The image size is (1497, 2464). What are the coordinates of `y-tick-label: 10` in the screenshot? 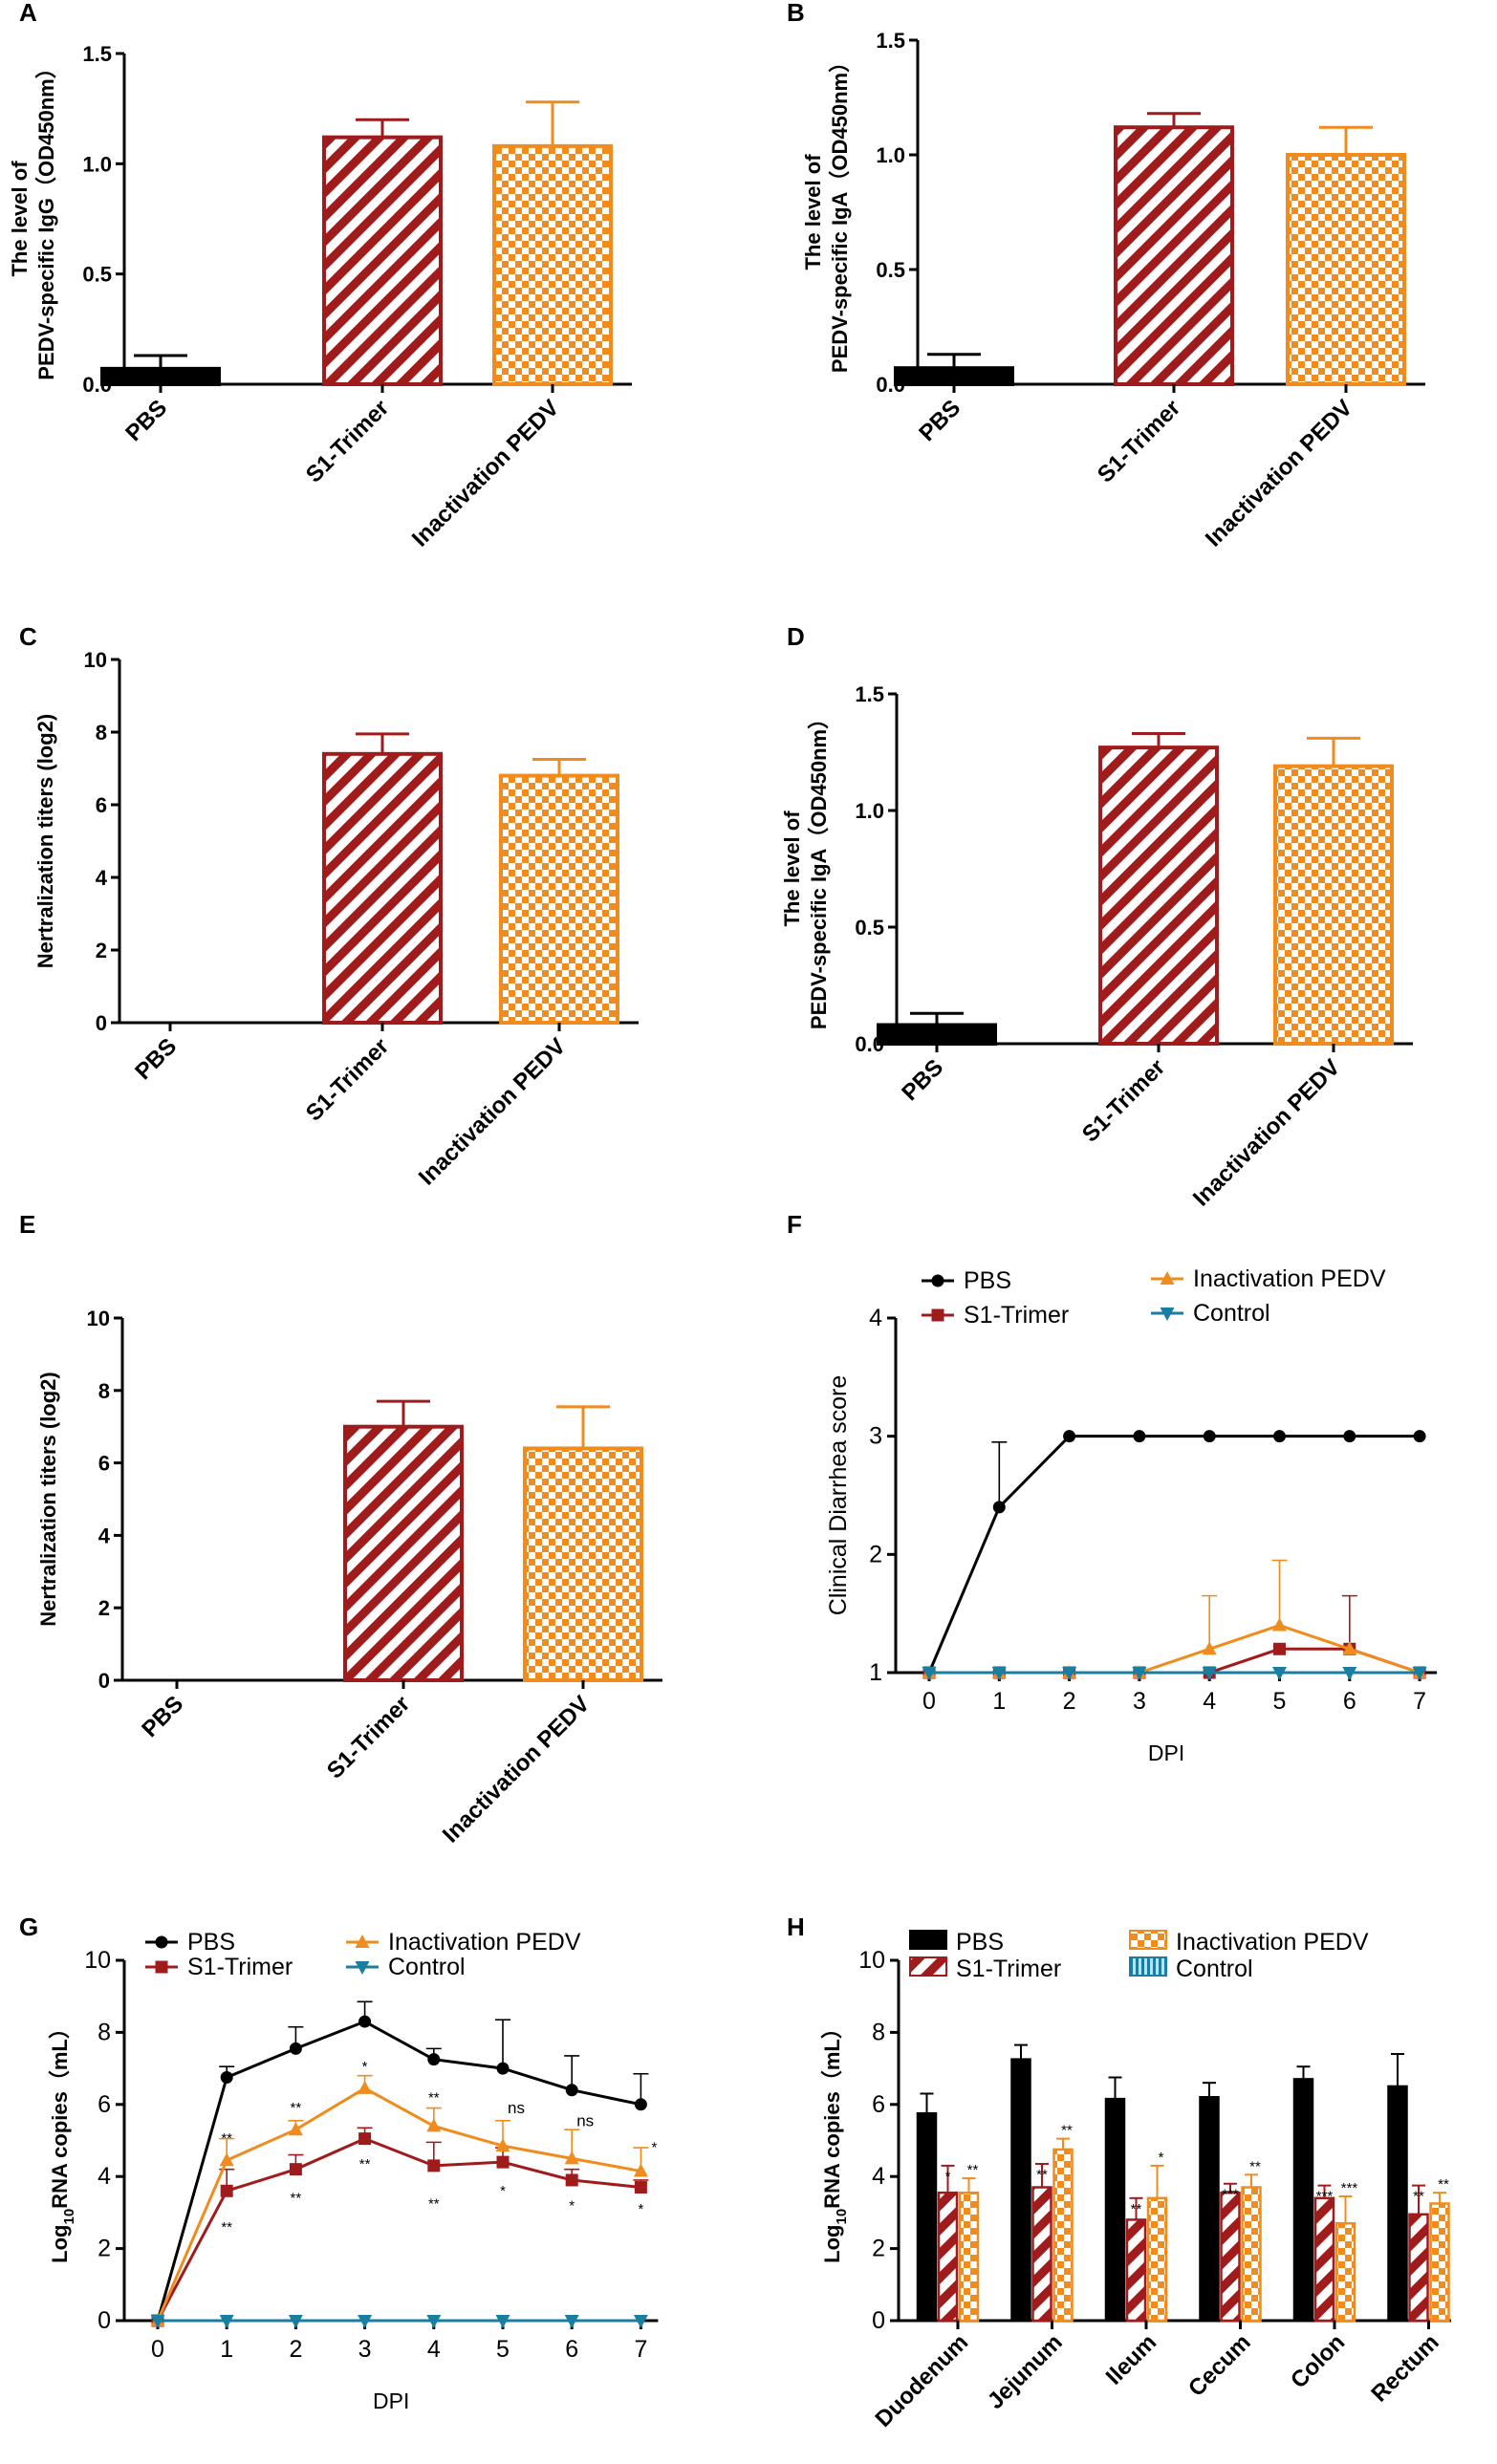 It's located at (95, 660).